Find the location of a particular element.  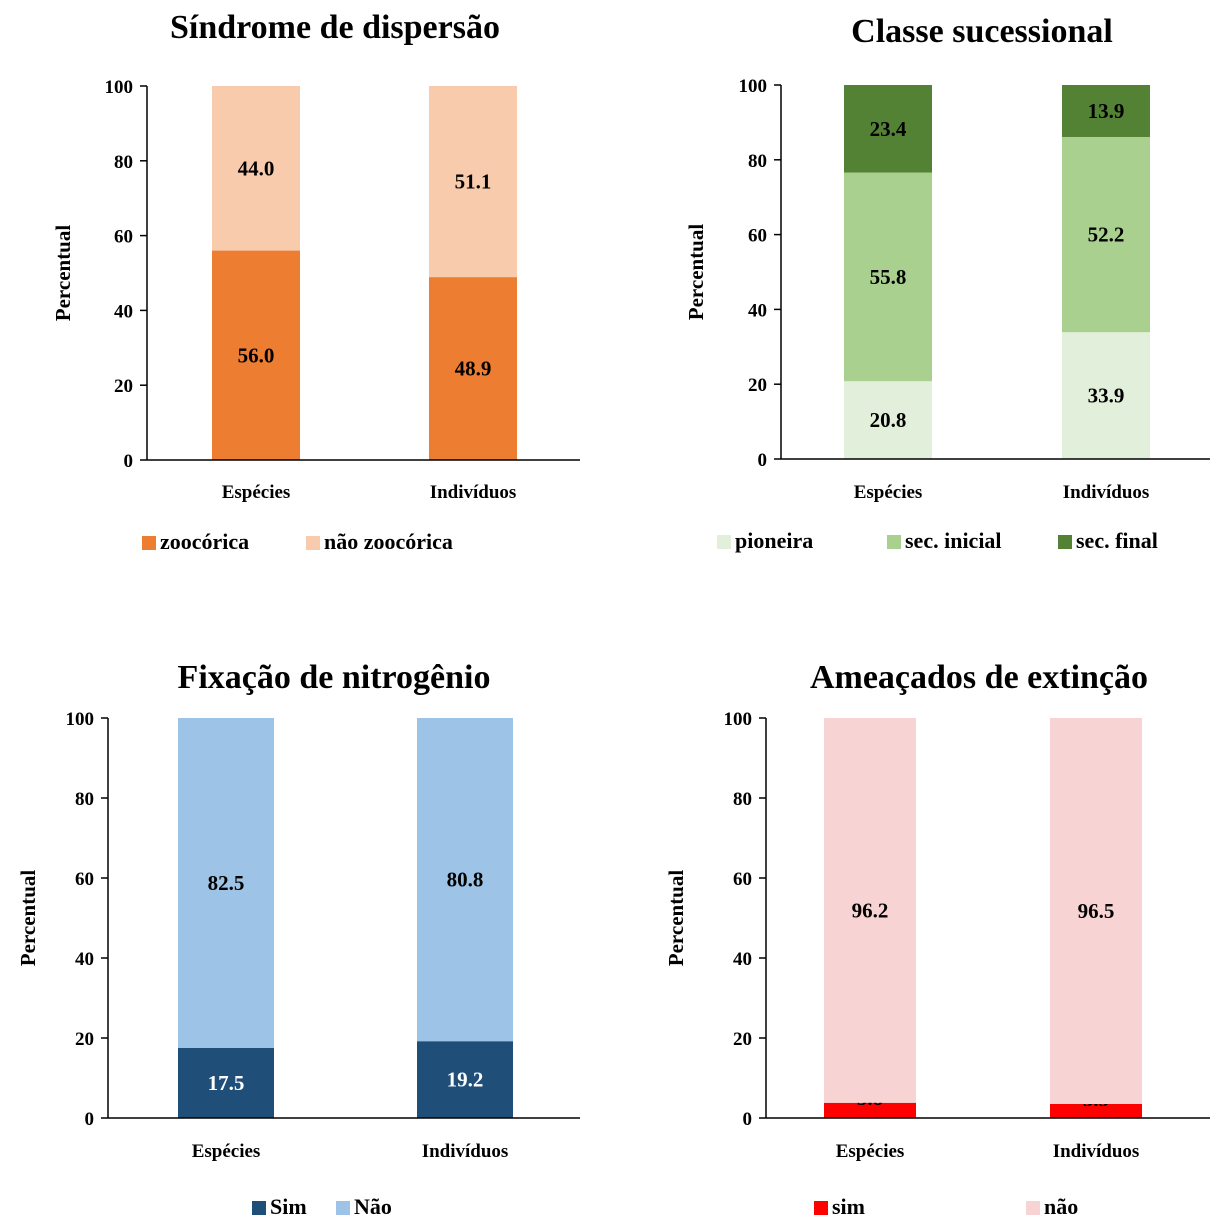

data-label: 52.2 is located at coordinates (1106, 235).